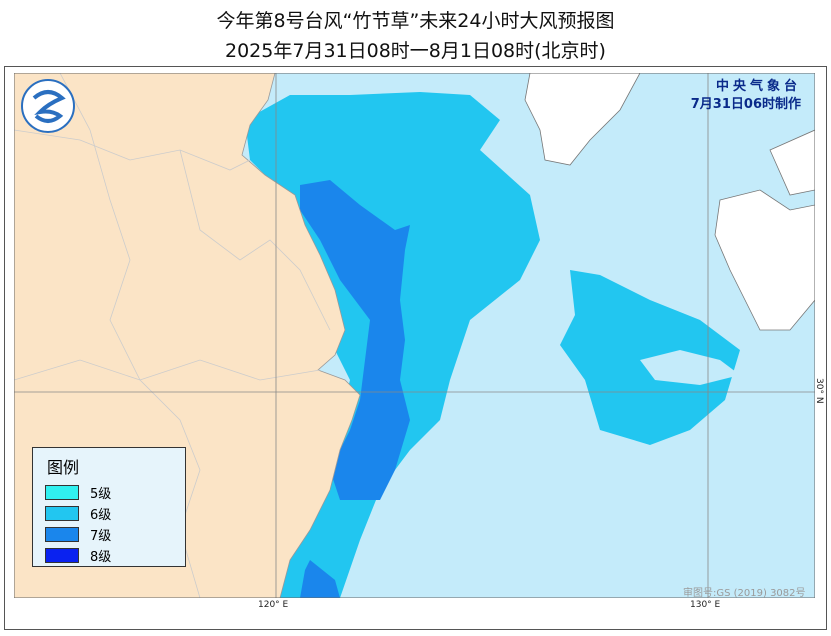 The image size is (831, 636). I want to click on legend-item-6: 6级, so click(115, 513).